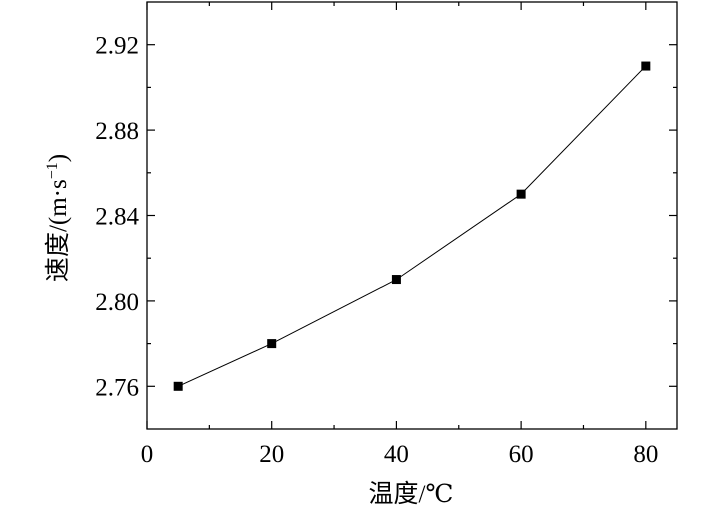 This screenshot has height=513, width=709. Describe the element at coordinates (52, 170) in the screenshot. I see `y-axis-label-sup: −1` at that location.